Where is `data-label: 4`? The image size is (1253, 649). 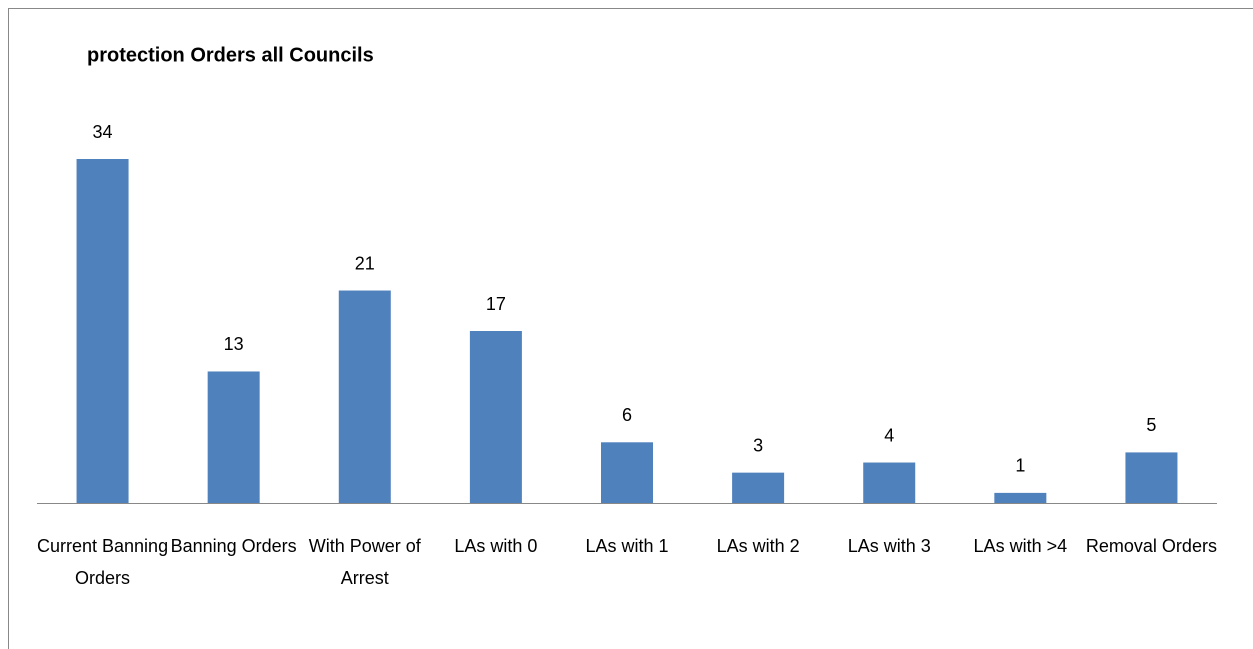
data-label: 4 is located at coordinates (889, 435).